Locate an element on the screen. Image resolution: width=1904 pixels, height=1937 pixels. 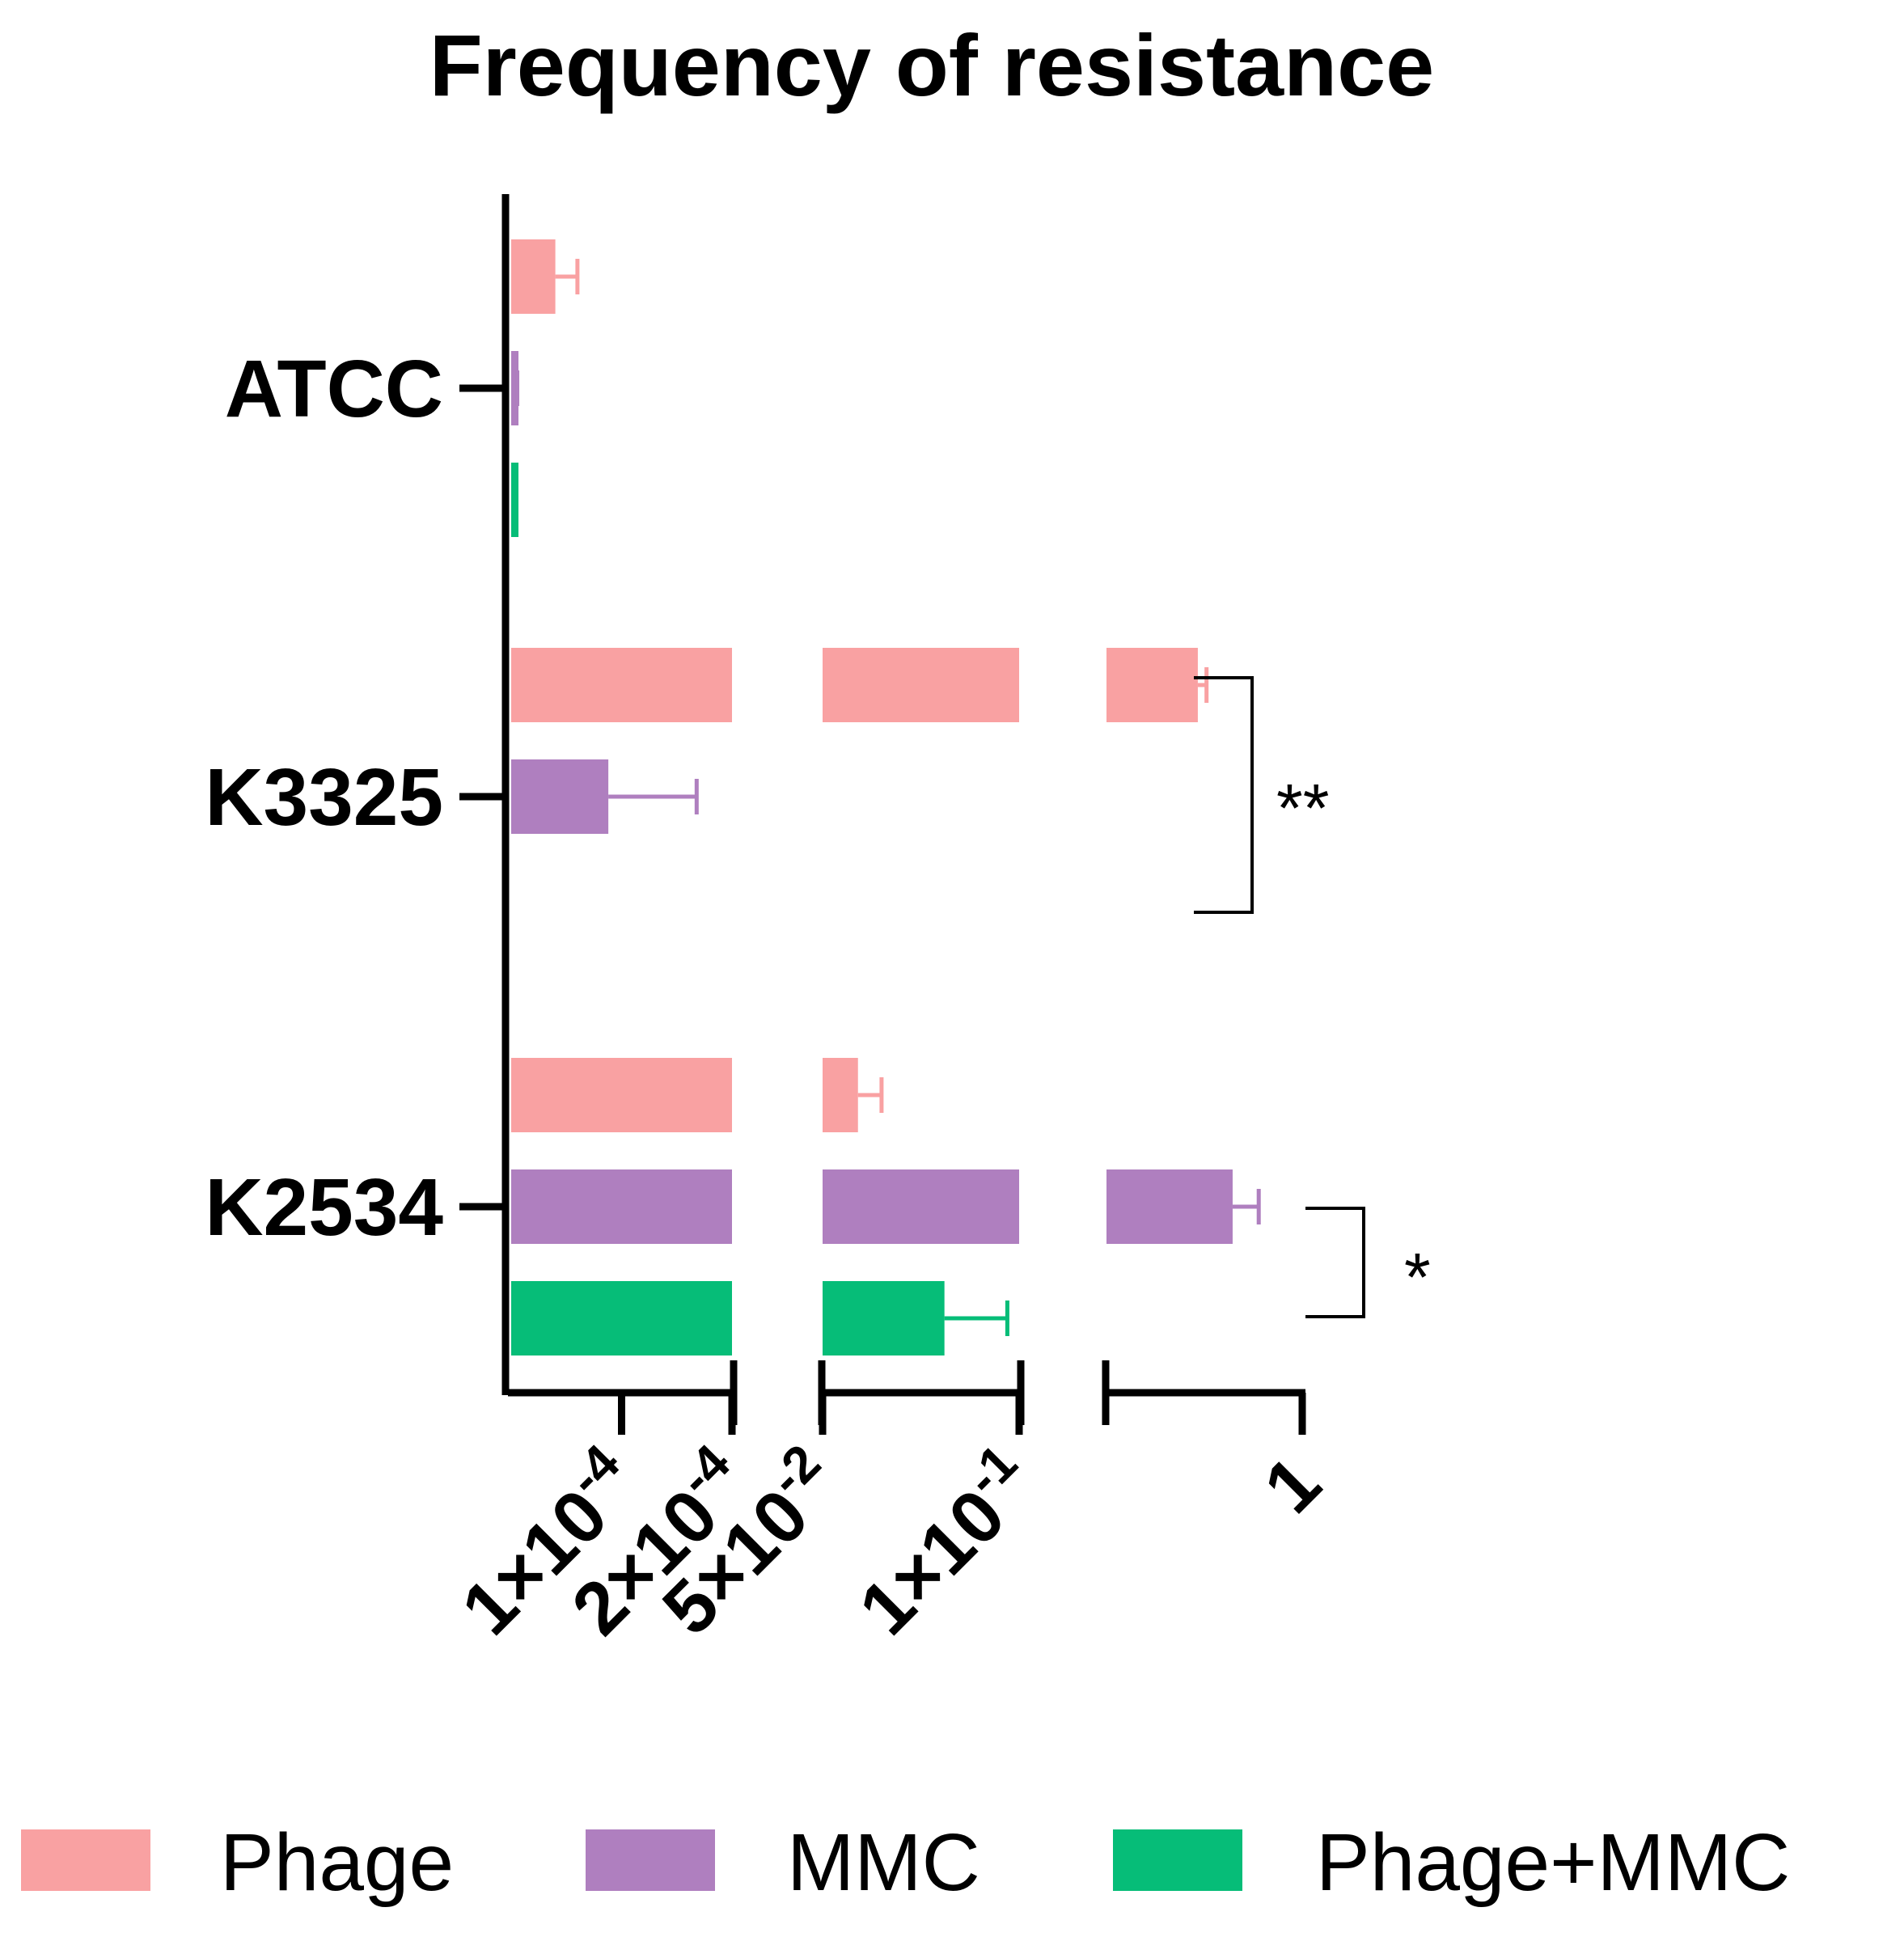
legend-label: Phage is located at coordinates (337, 1862).